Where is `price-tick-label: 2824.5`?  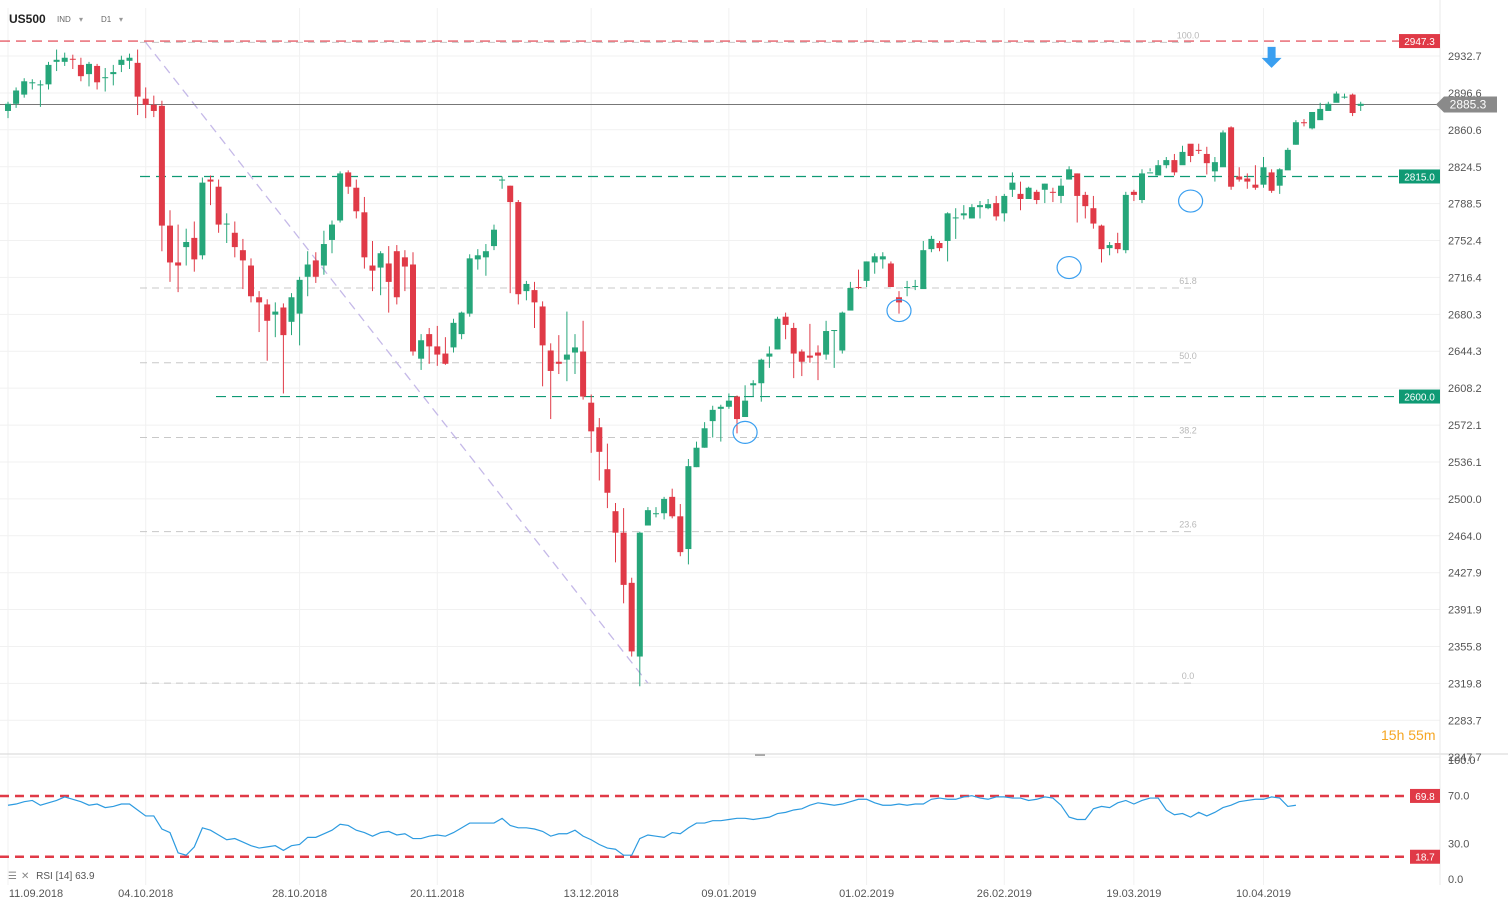 price-tick-label: 2824.5 is located at coordinates (1465, 168).